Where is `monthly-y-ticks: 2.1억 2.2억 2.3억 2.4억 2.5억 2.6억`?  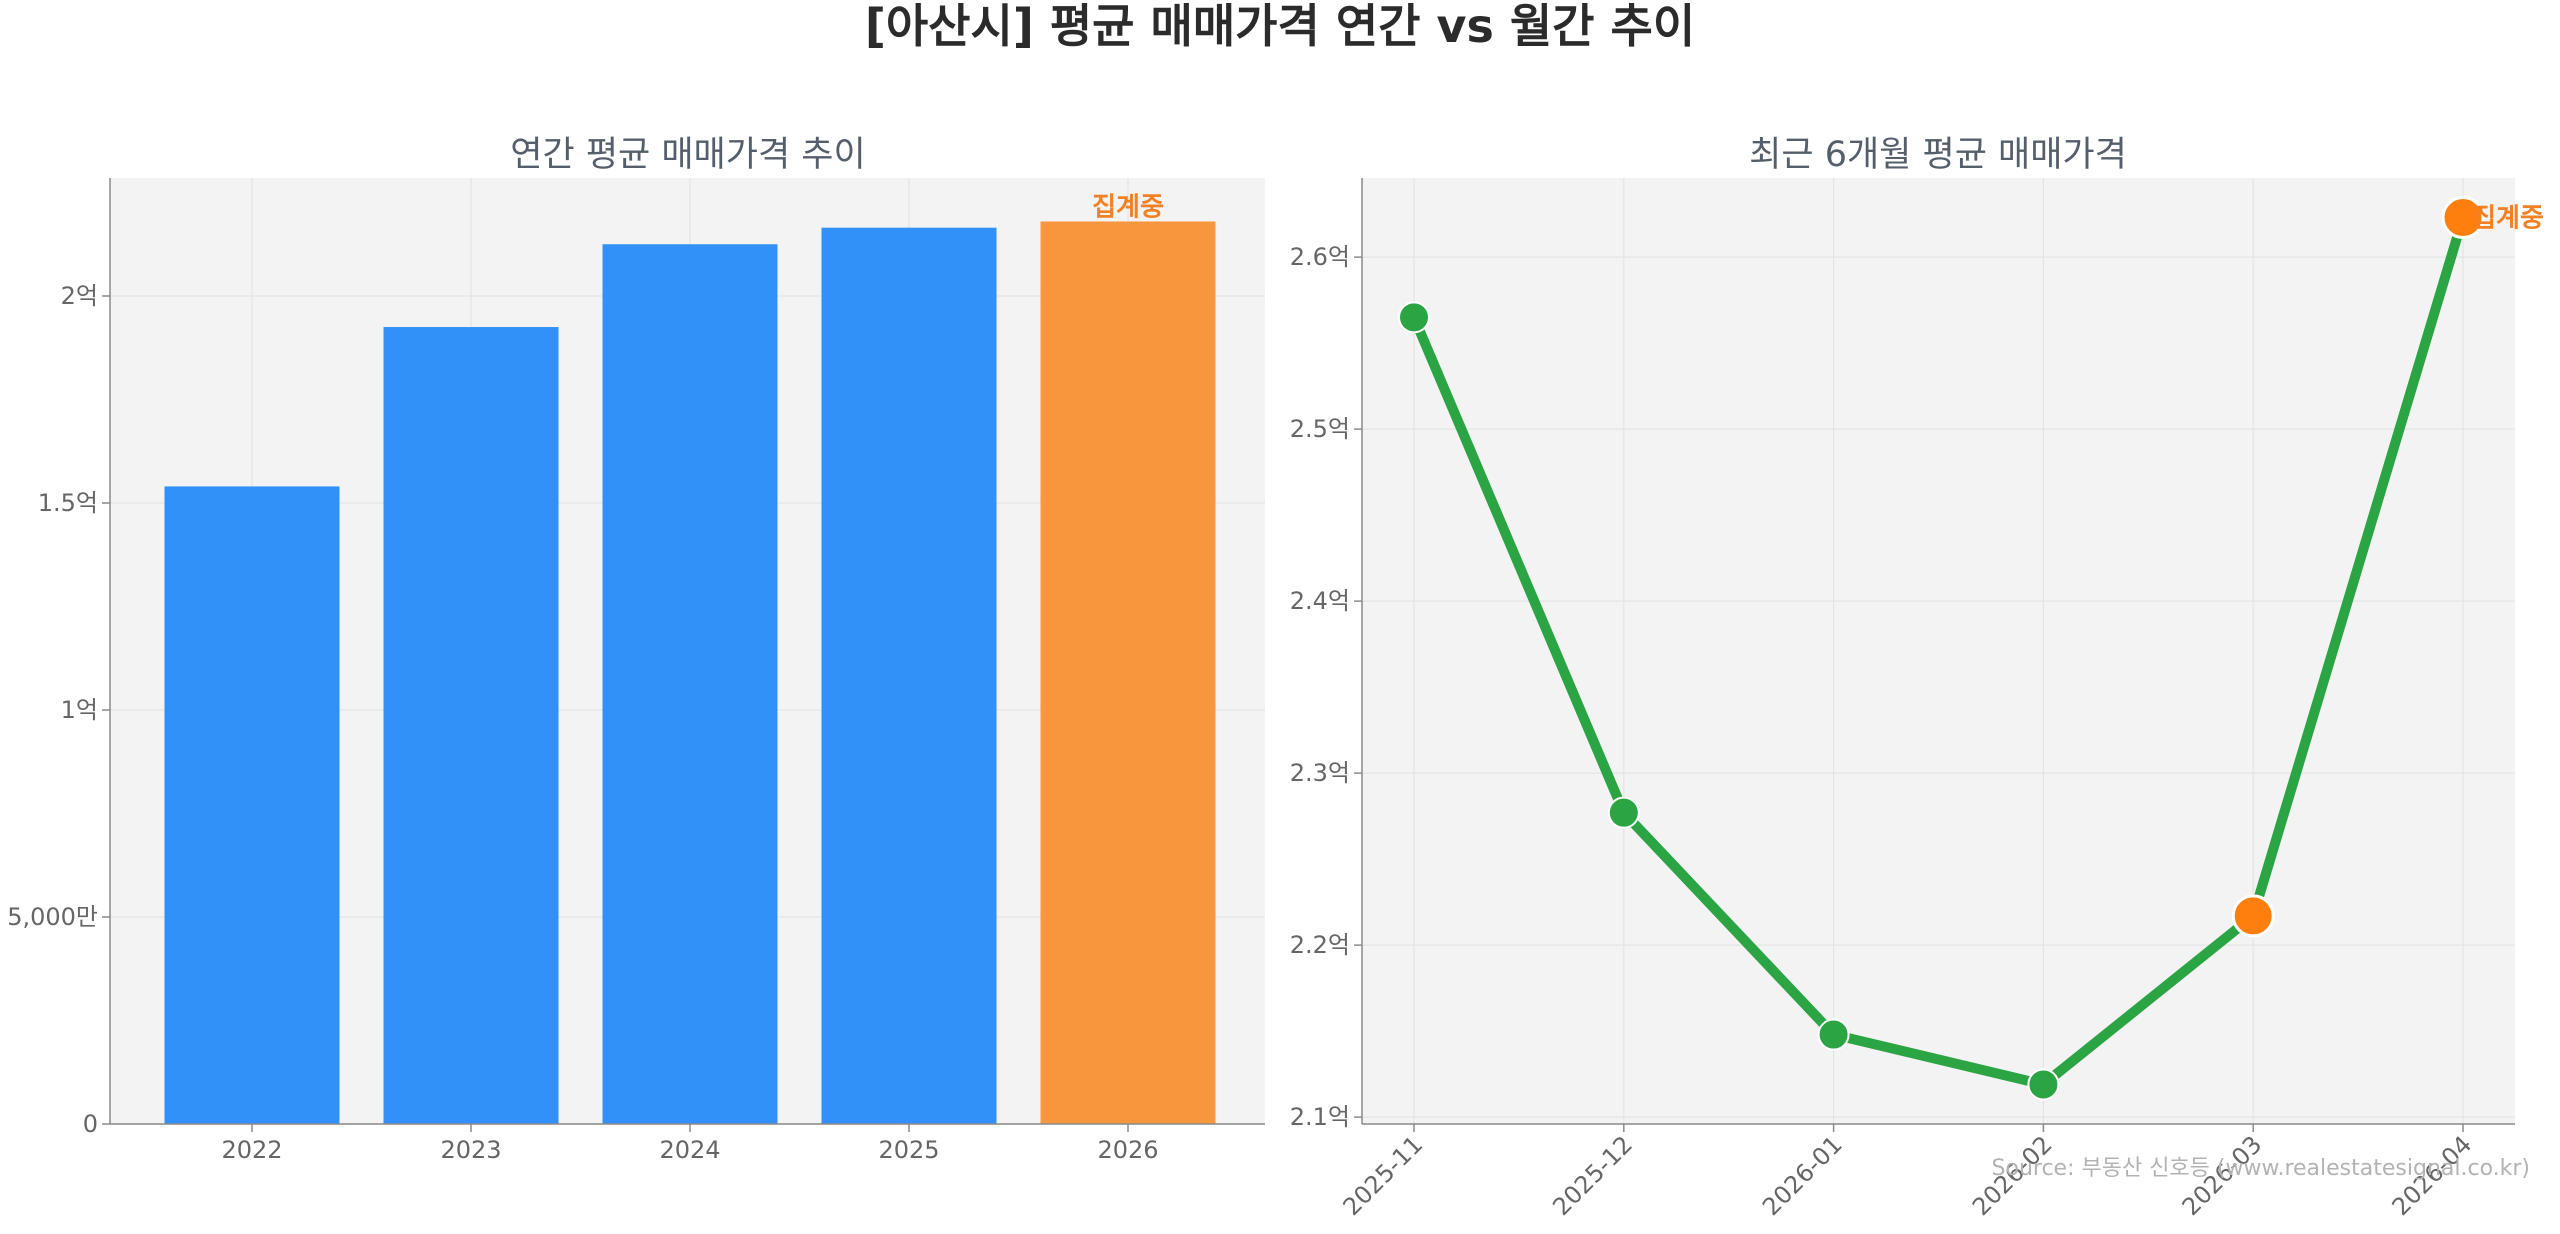 monthly-y-ticks: 2.1억 2.2억 2.3억 2.4억 2.5억 2.6억 is located at coordinates (1326, 687).